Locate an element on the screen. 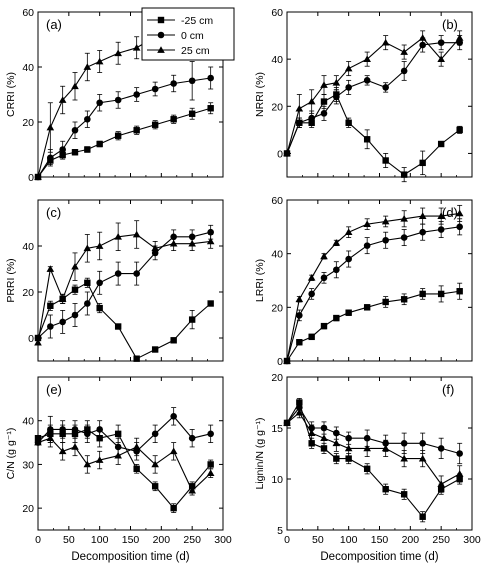  y-tick-label: 20 is located at coordinates (28, 123).